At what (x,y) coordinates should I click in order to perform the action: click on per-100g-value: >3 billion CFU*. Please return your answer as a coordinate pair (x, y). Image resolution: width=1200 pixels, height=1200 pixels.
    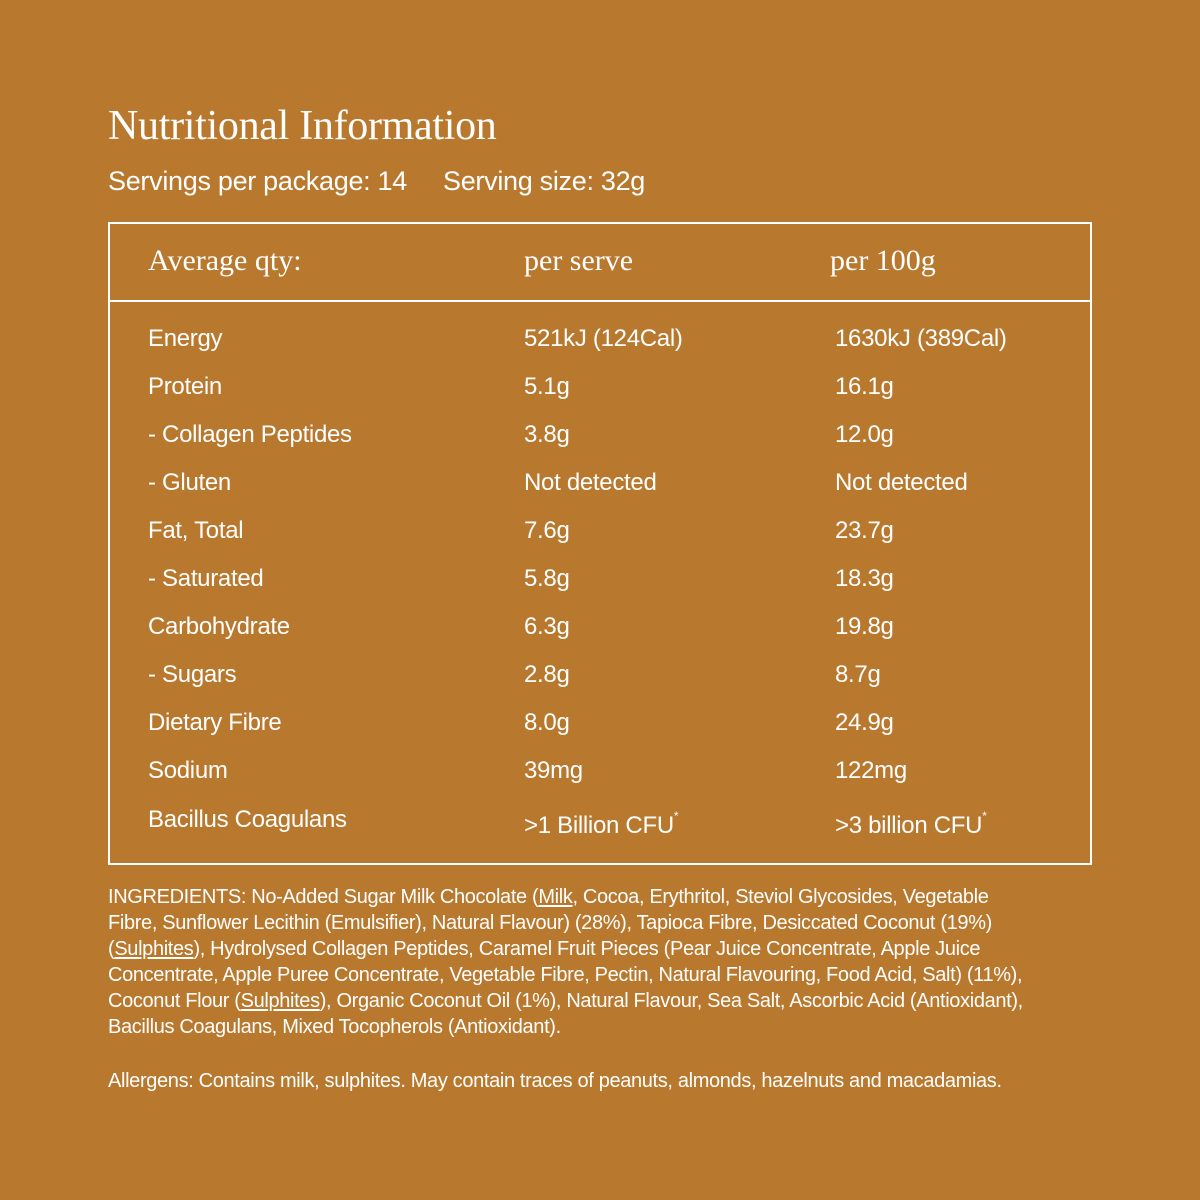
    Looking at the image, I should click on (911, 823).